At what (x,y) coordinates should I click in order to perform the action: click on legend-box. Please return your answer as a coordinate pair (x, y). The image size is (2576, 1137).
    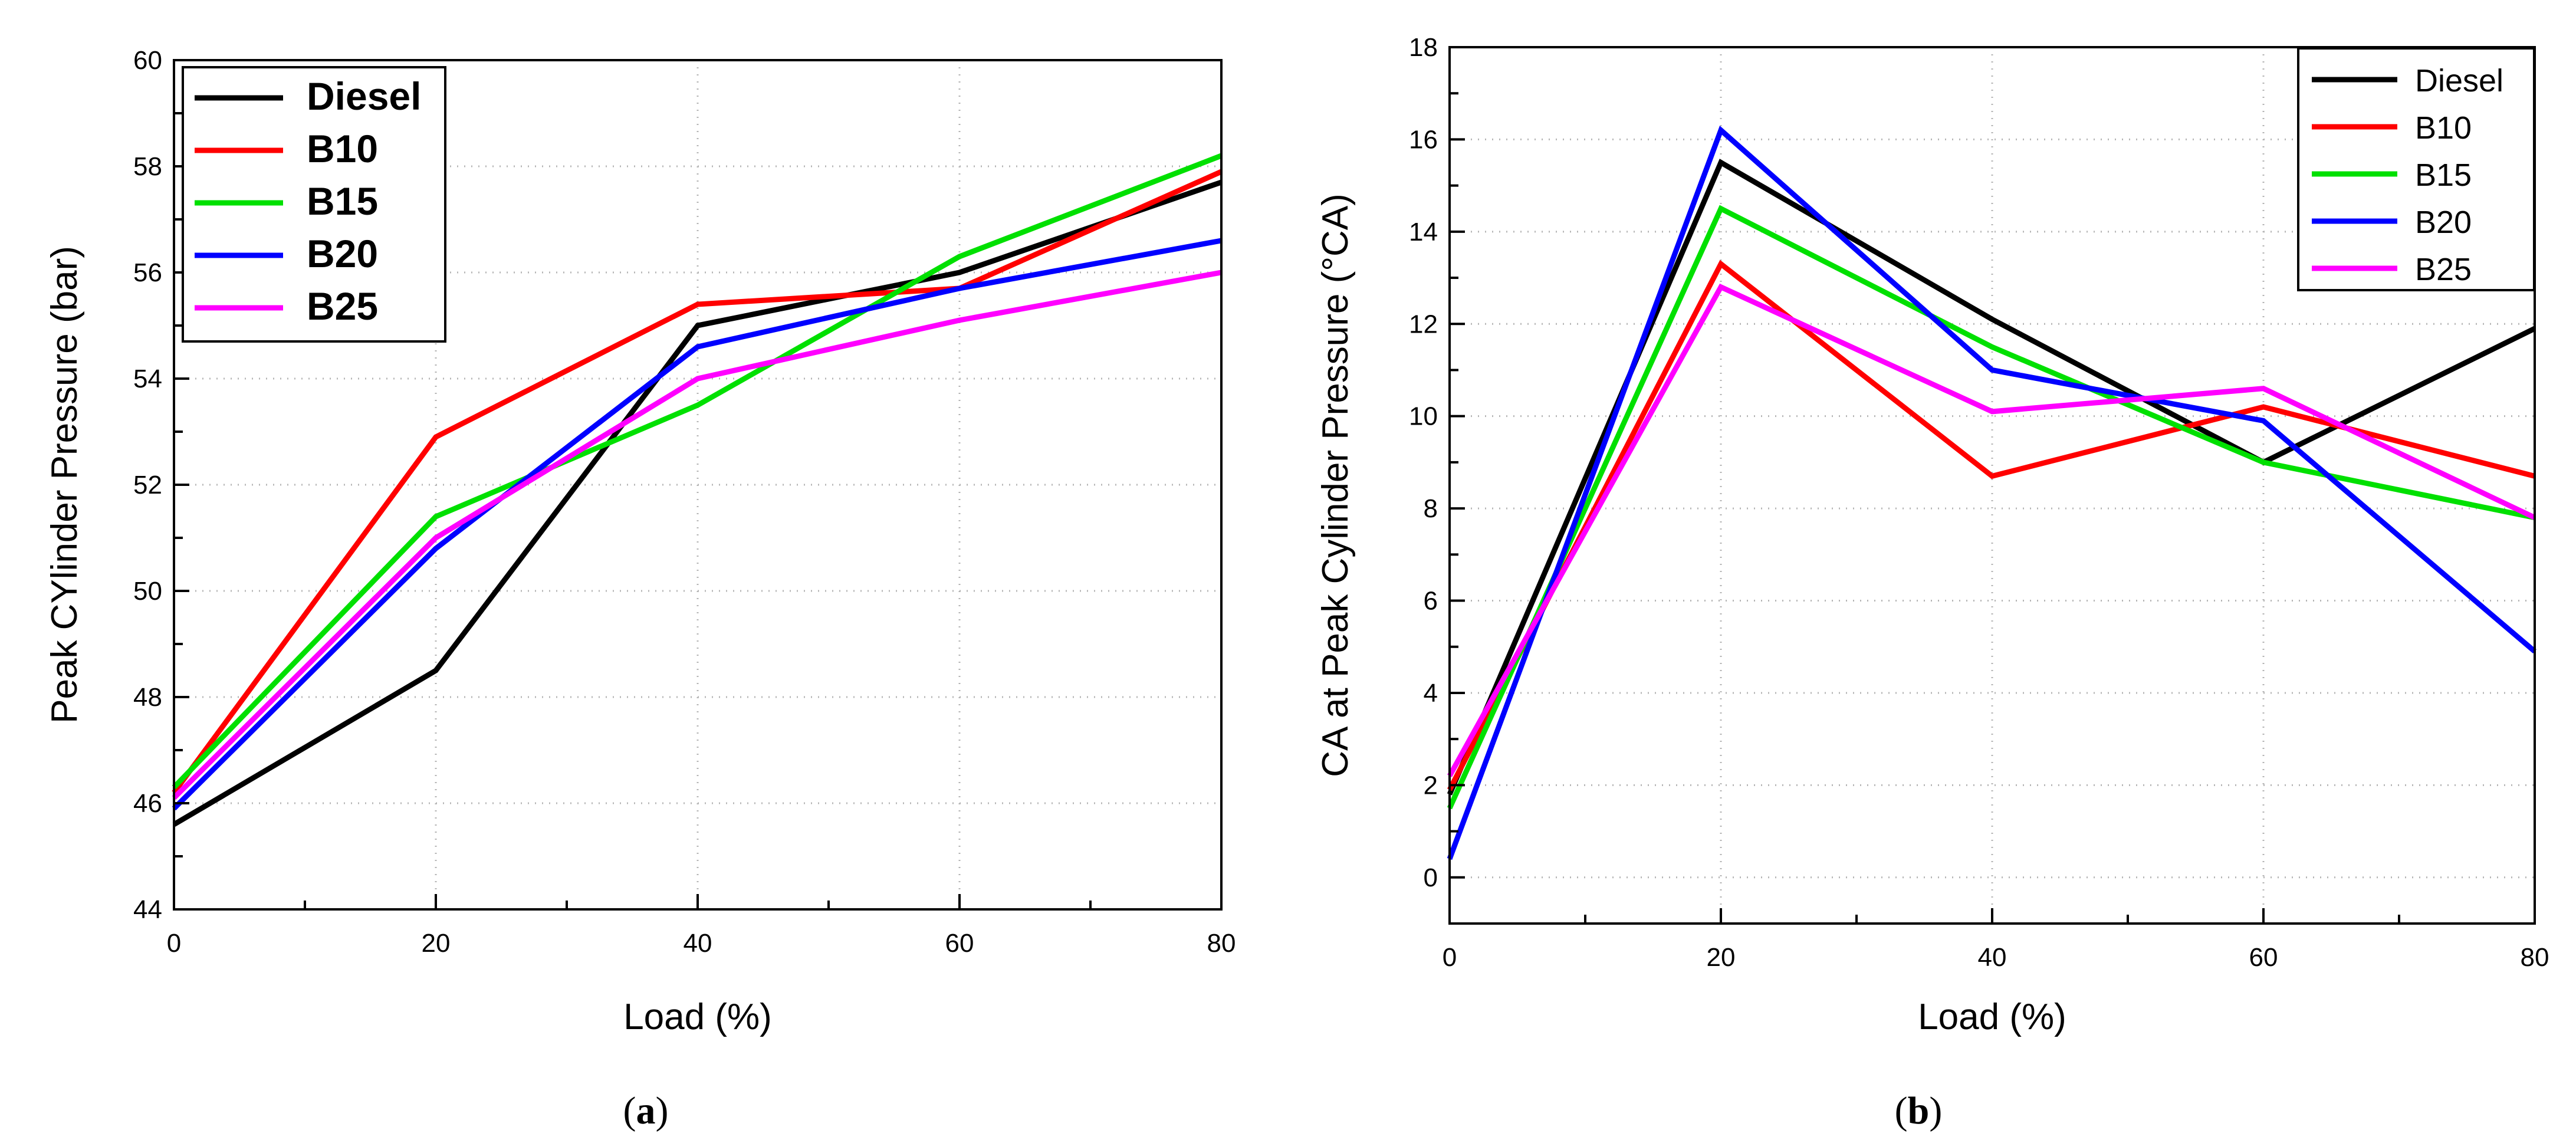
    Looking at the image, I should click on (2416, 169).